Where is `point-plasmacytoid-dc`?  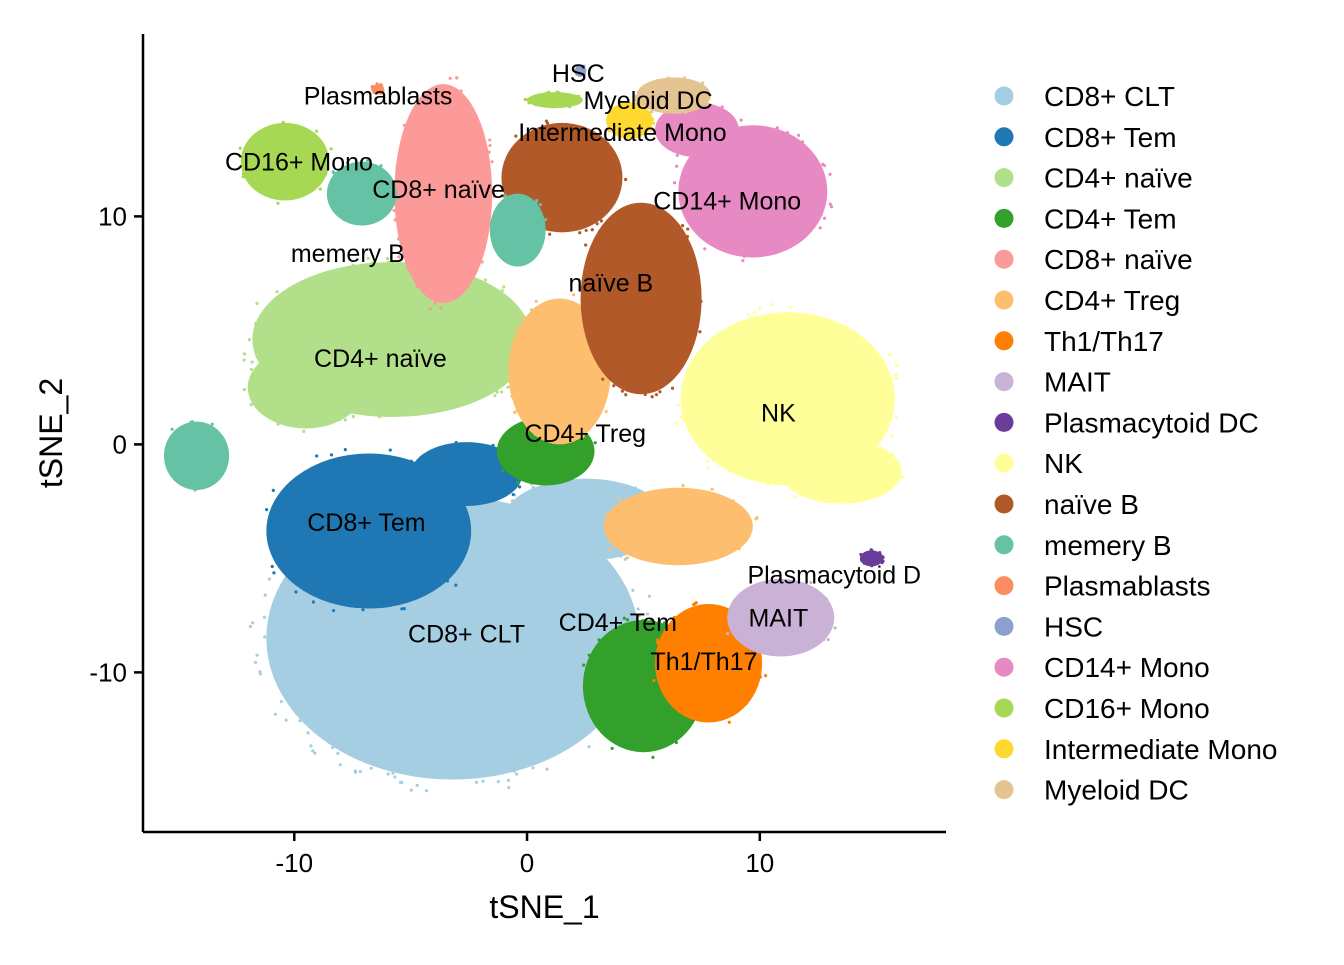 point-plasmacytoid-dc is located at coordinates (861, 554).